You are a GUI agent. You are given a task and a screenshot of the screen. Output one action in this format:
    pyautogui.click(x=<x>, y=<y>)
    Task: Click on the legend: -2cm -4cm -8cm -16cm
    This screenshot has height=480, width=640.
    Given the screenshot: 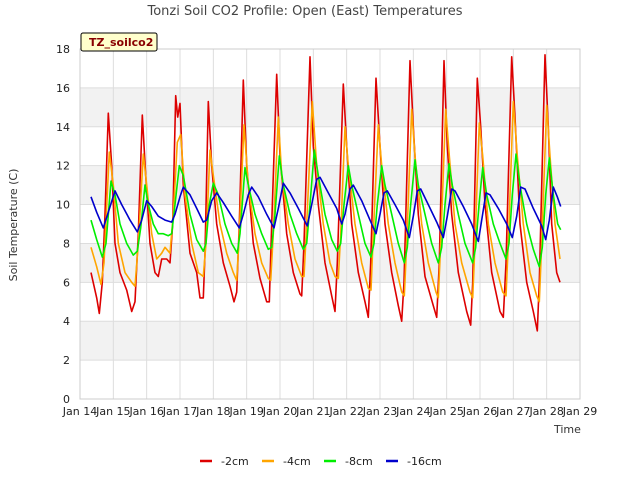 What is the action you would take?
    pyautogui.click(x=321, y=461)
    